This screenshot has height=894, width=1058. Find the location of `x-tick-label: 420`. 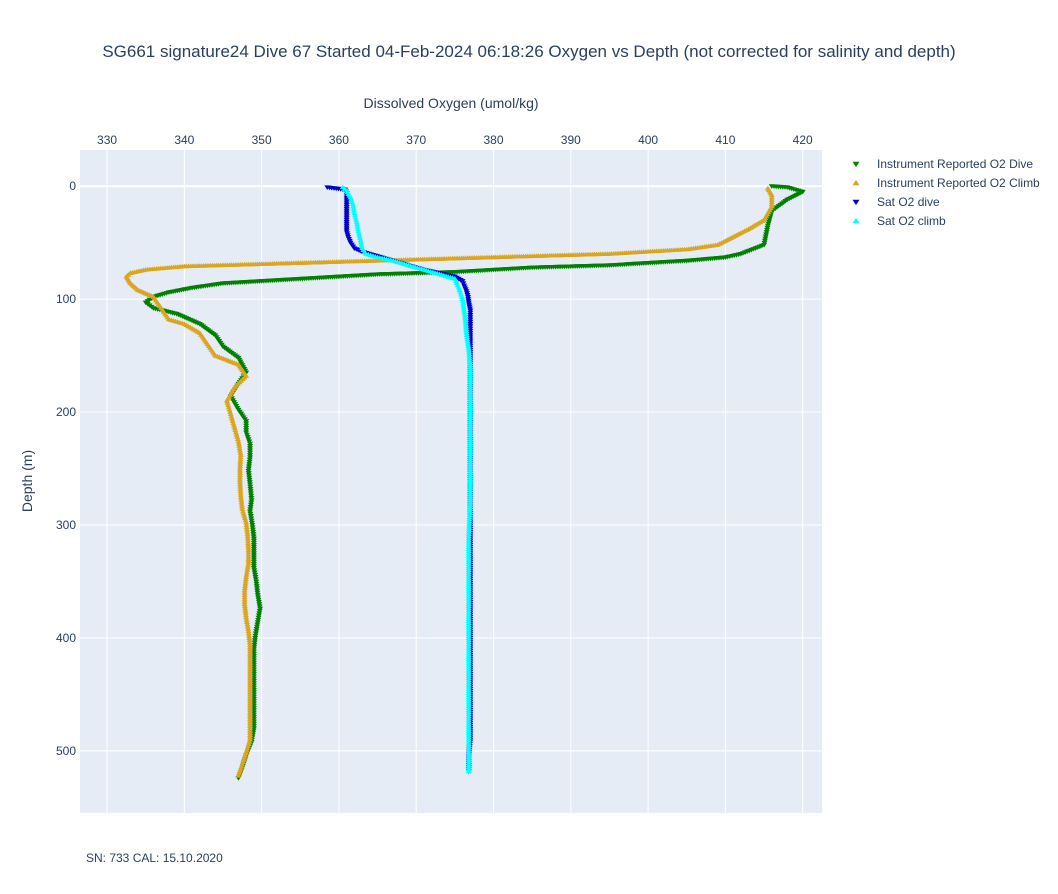

x-tick-label: 420 is located at coordinates (803, 140).